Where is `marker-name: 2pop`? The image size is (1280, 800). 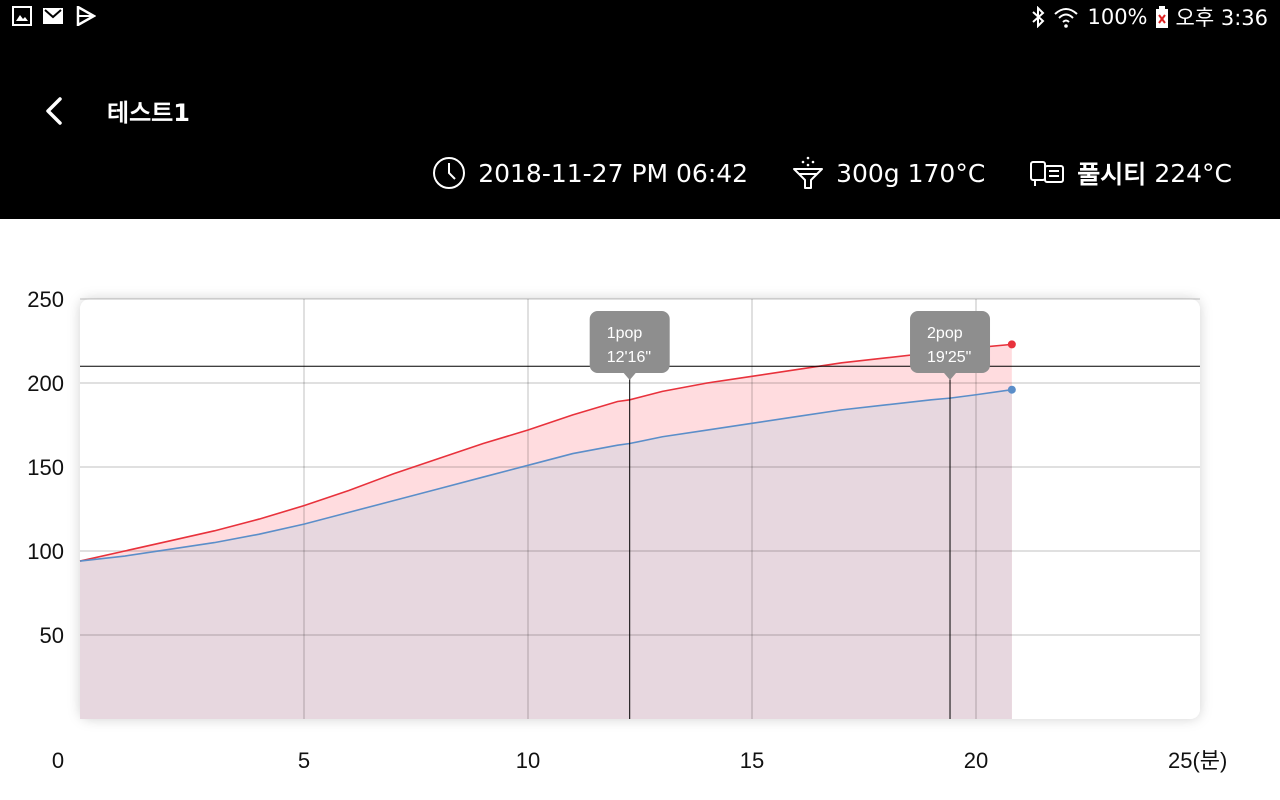 marker-name: 2pop is located at coordinates (945, 333).